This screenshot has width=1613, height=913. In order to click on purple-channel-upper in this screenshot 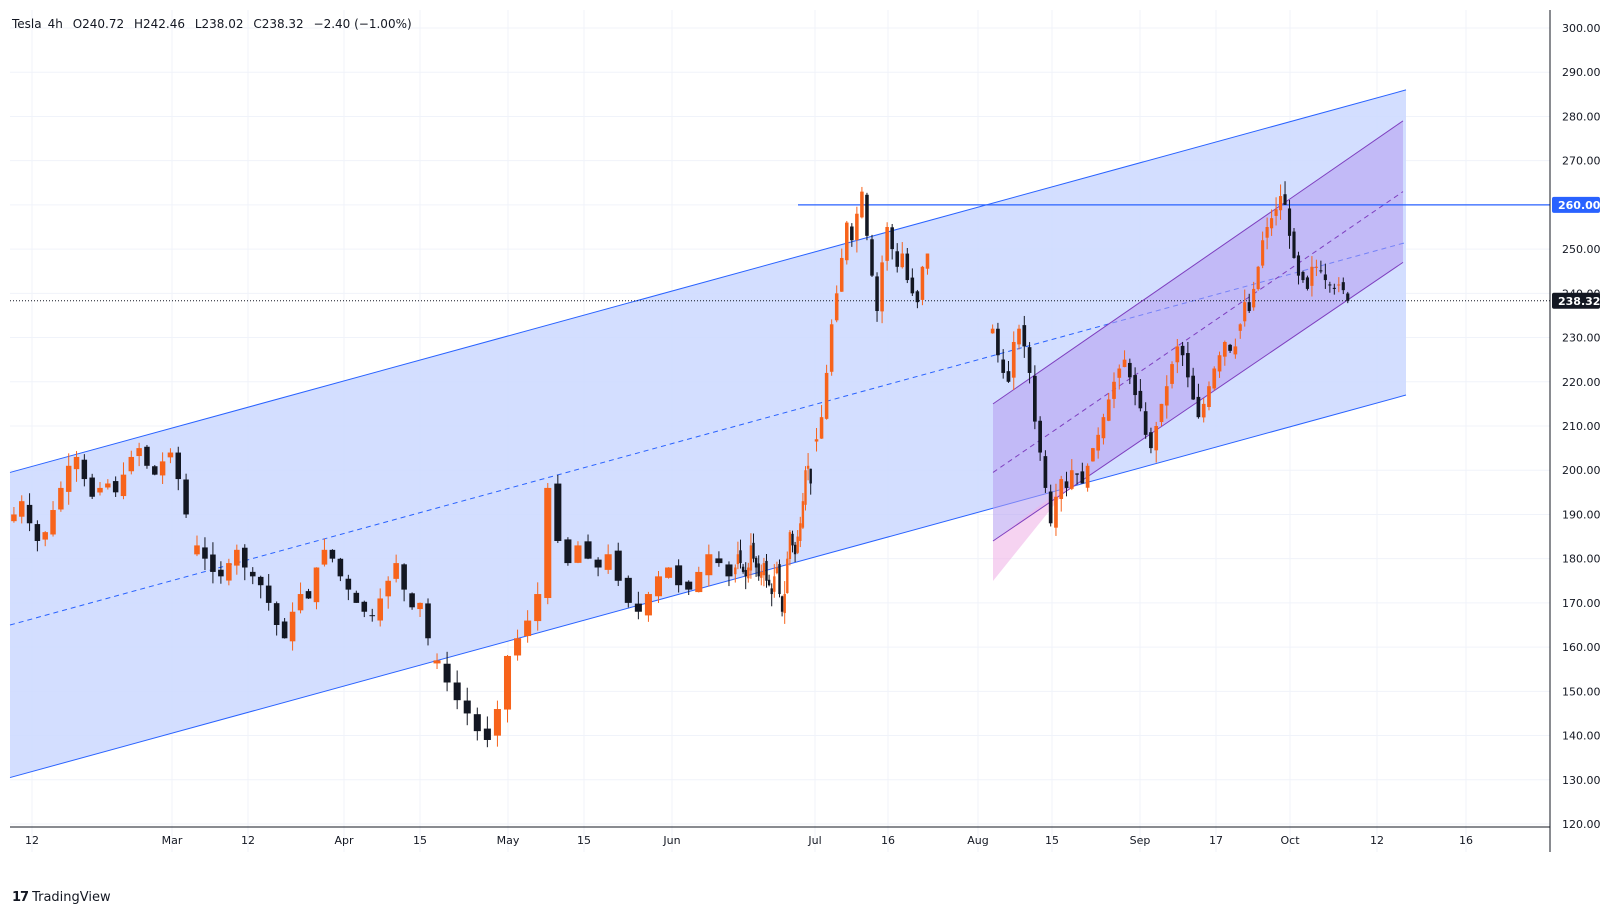, I will do `click(1198, 262)`.